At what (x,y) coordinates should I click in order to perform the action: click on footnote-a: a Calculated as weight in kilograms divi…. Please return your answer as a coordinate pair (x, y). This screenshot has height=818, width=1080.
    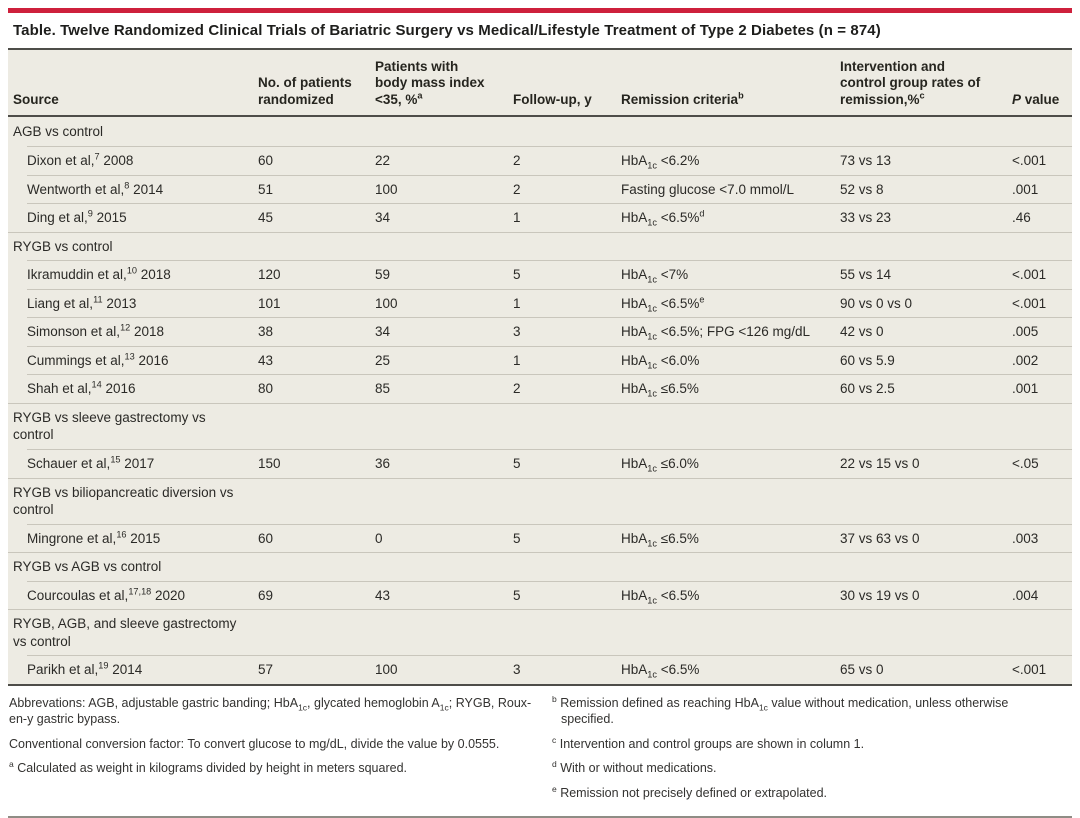
    Looking at the image, I should click on (208, 767).